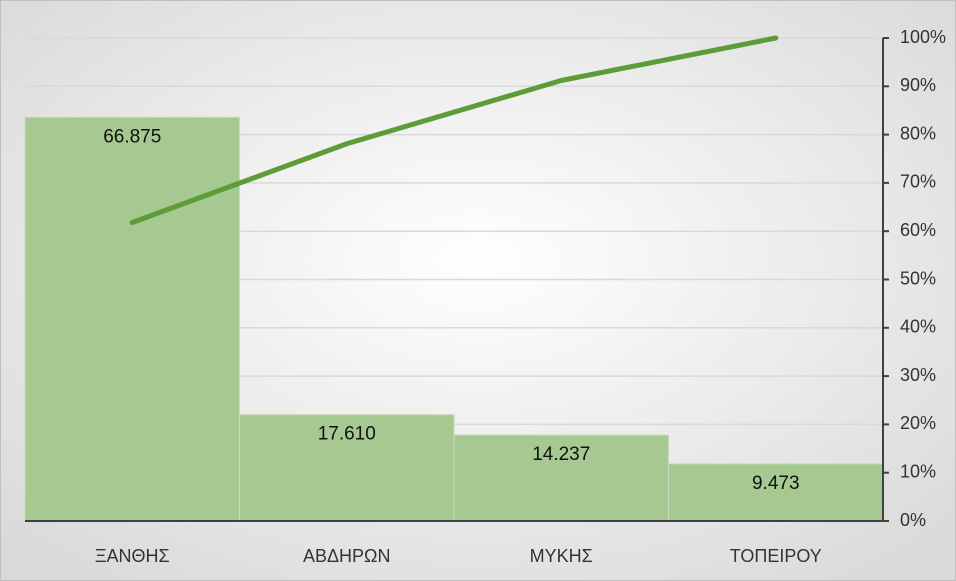 Image resolution: width=956 pixels, height=581 pixels. What do you see at coordinates (347, 434) in the screenshot?
I see `data-label: 17.610` at bounding box center [347, 434].